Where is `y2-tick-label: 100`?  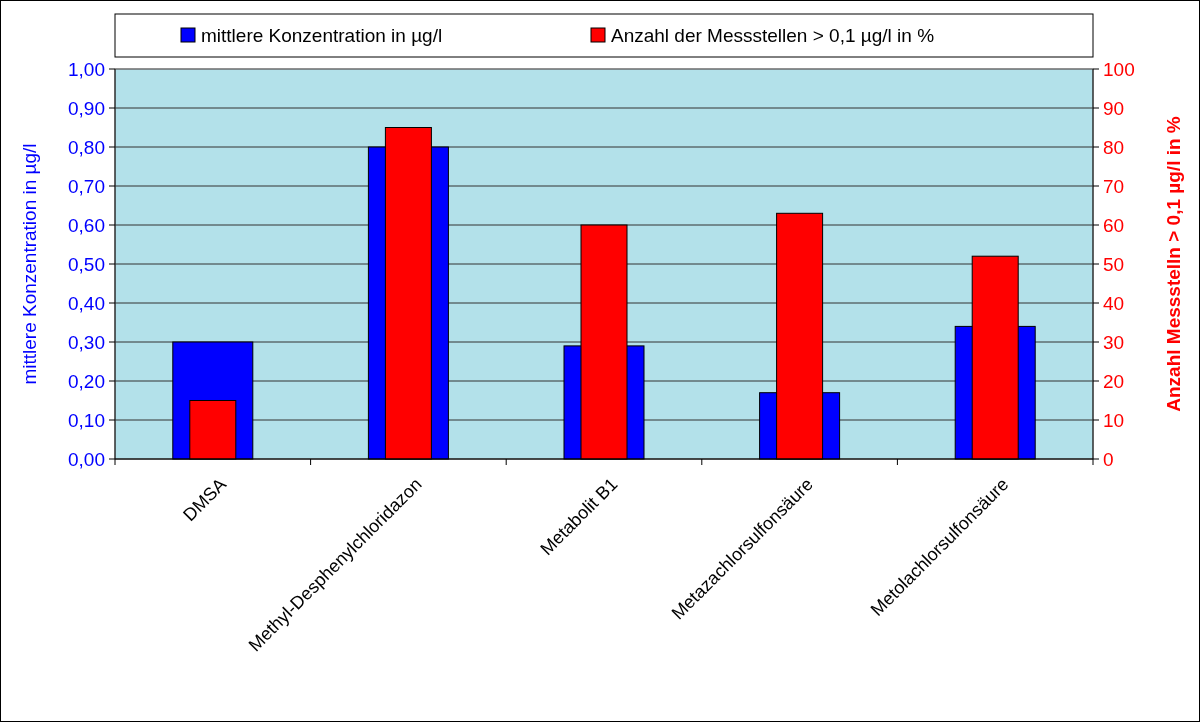
y2-tick-label: 100 is located at coordinates (1119, 69).